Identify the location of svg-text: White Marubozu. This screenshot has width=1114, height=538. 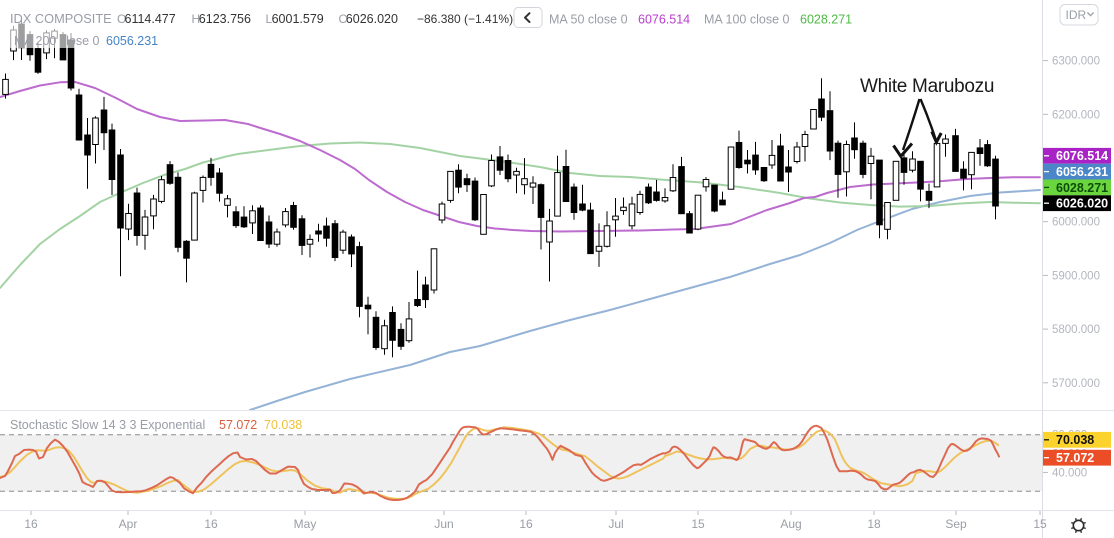
(927, 86).